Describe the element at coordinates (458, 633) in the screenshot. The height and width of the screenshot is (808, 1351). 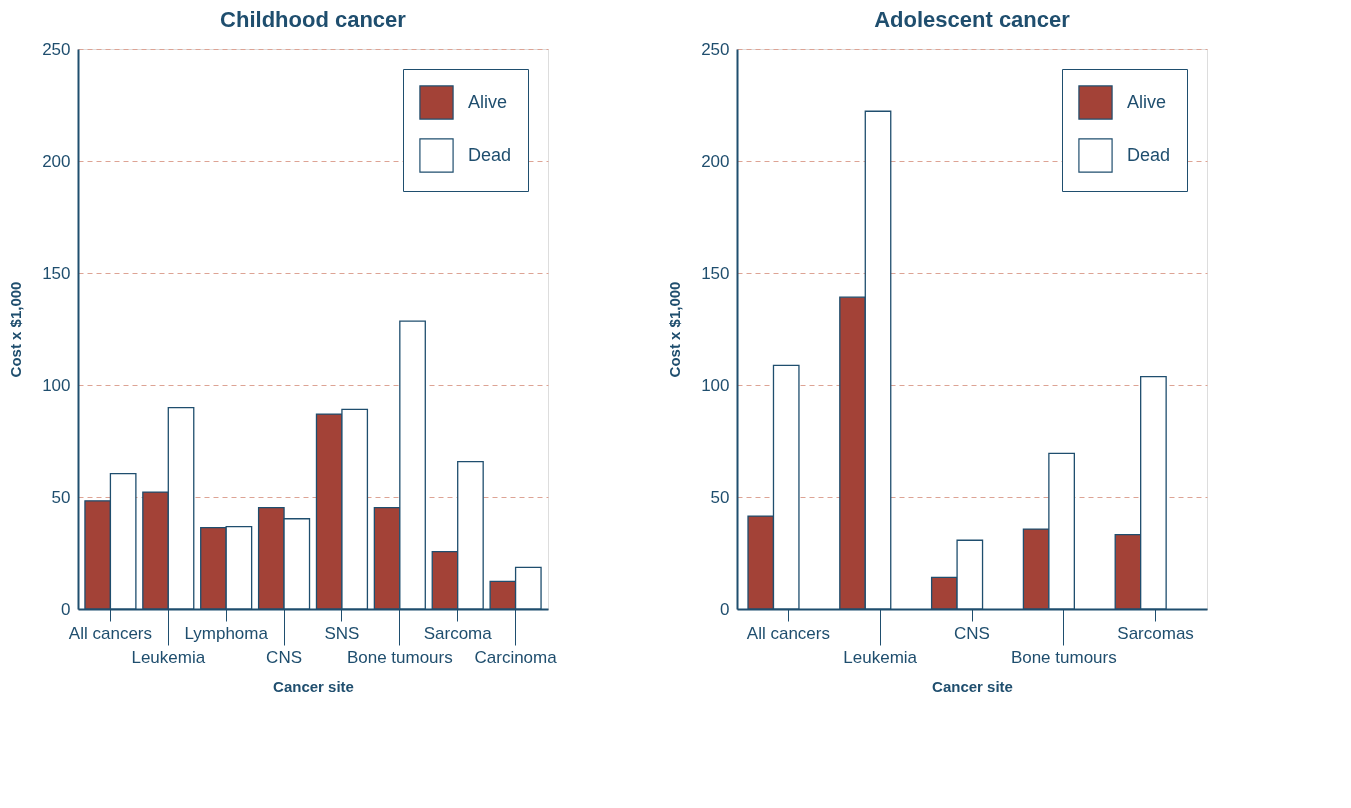
I see `x-tick-label: Sarcoma` at that location.